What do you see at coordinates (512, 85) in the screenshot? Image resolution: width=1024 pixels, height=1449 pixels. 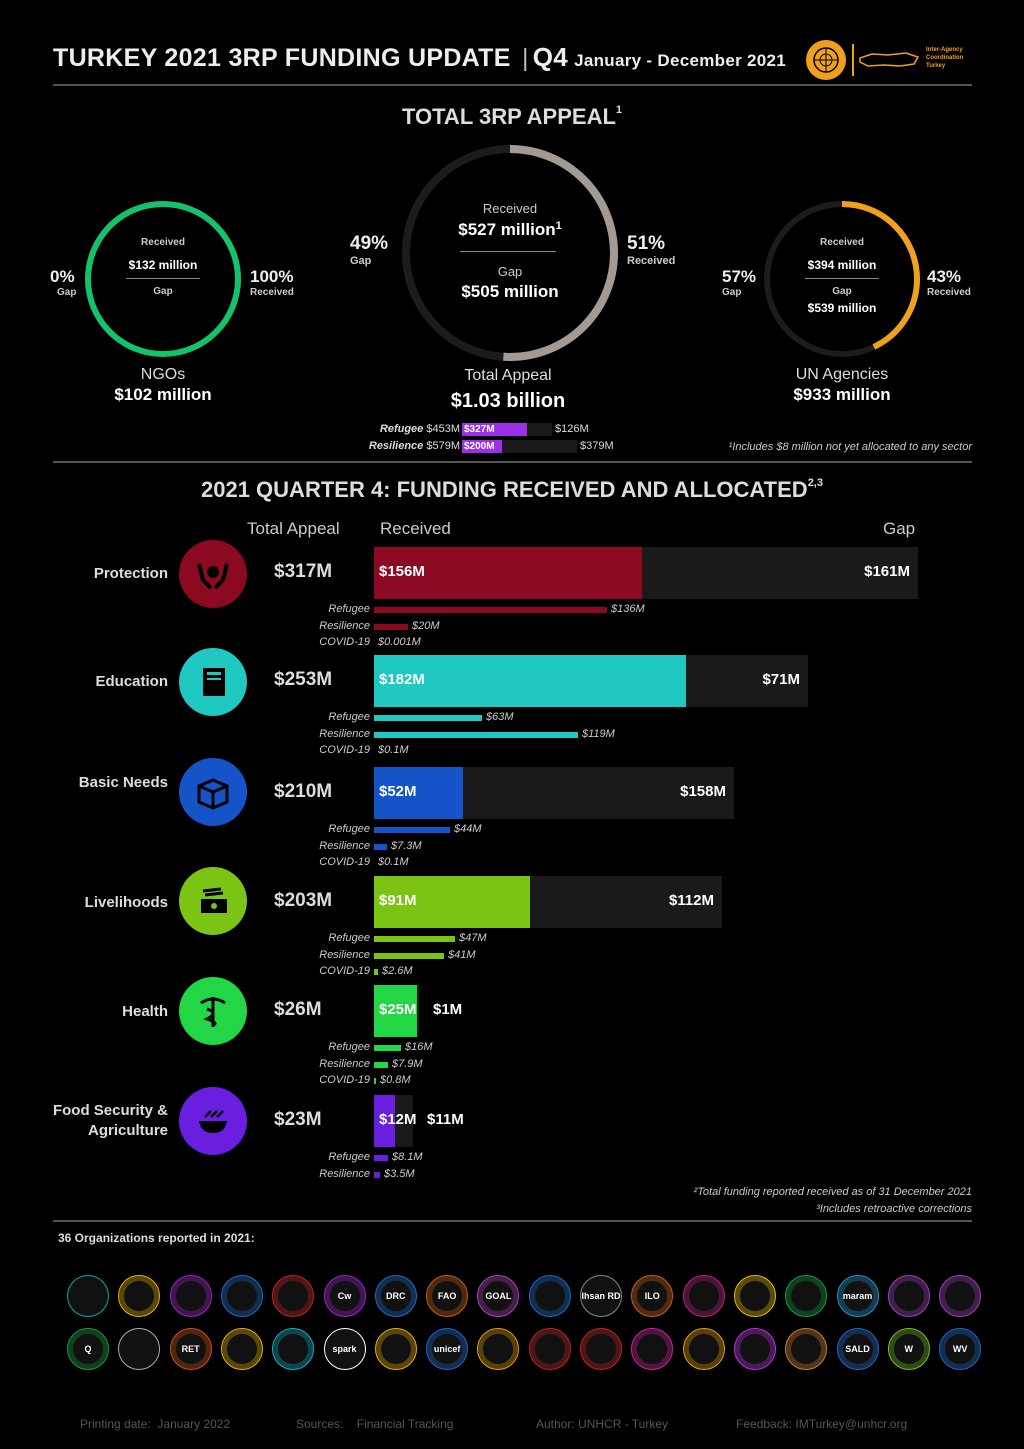 I see `header-divider` at bounding box center [512, 85].